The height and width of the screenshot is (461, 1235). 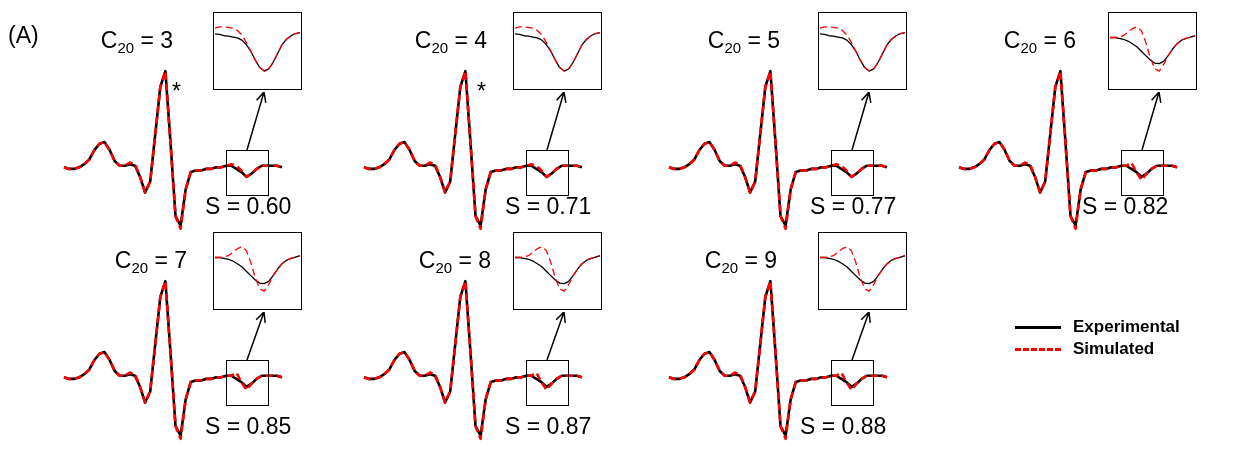 I want to click on chart-title: C$_{20}$ = 7, so click(x=151, y=261).